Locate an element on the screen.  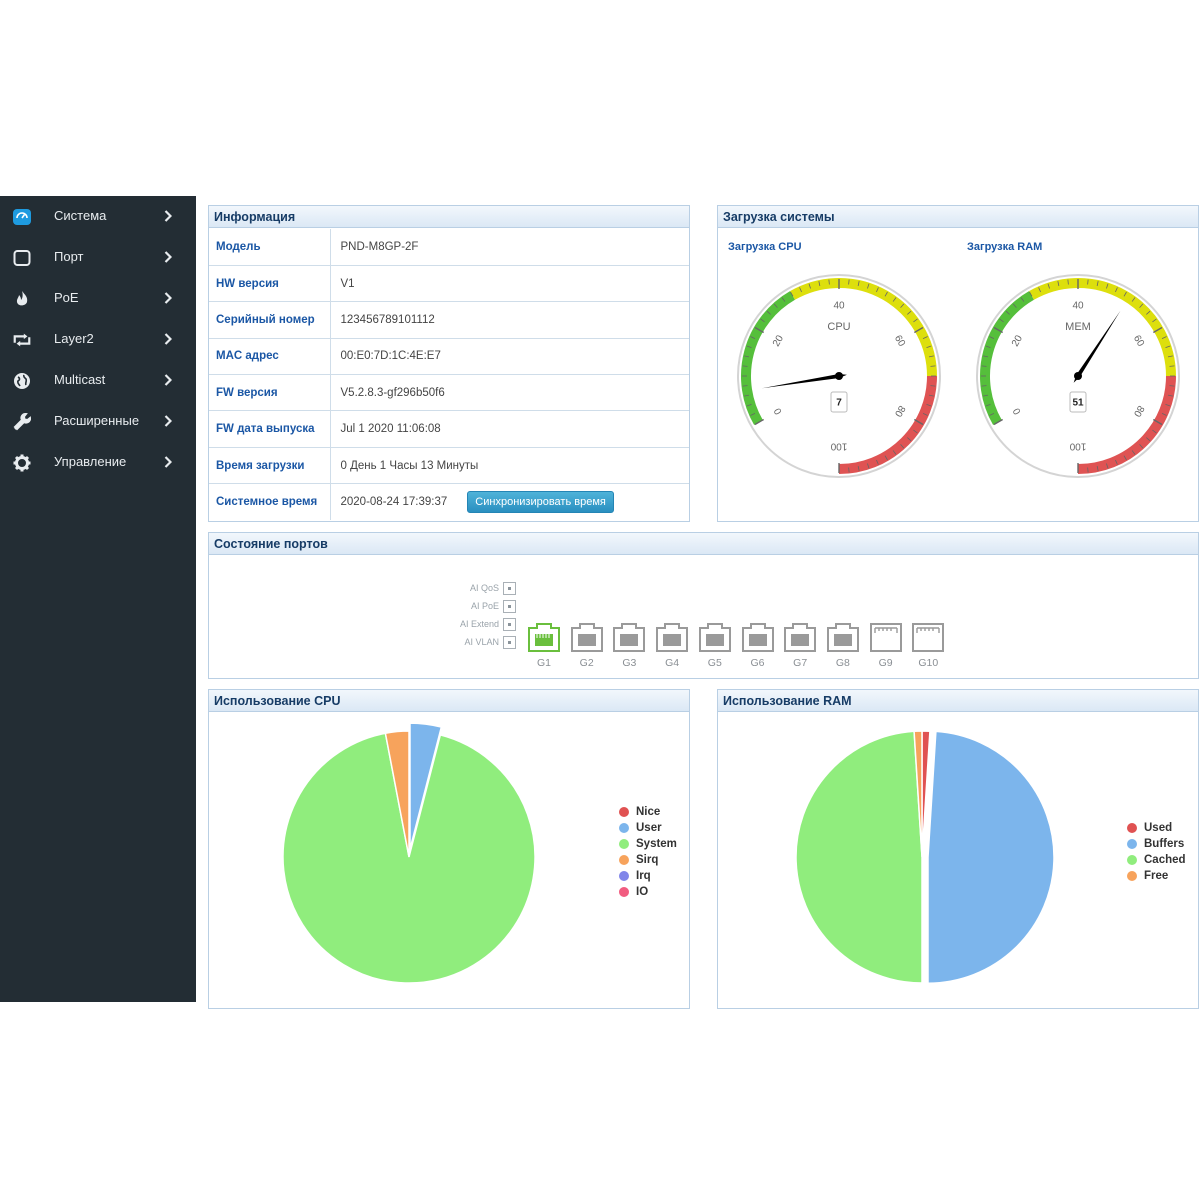
gauge-label: CPU is located at coordinates (838, 327).